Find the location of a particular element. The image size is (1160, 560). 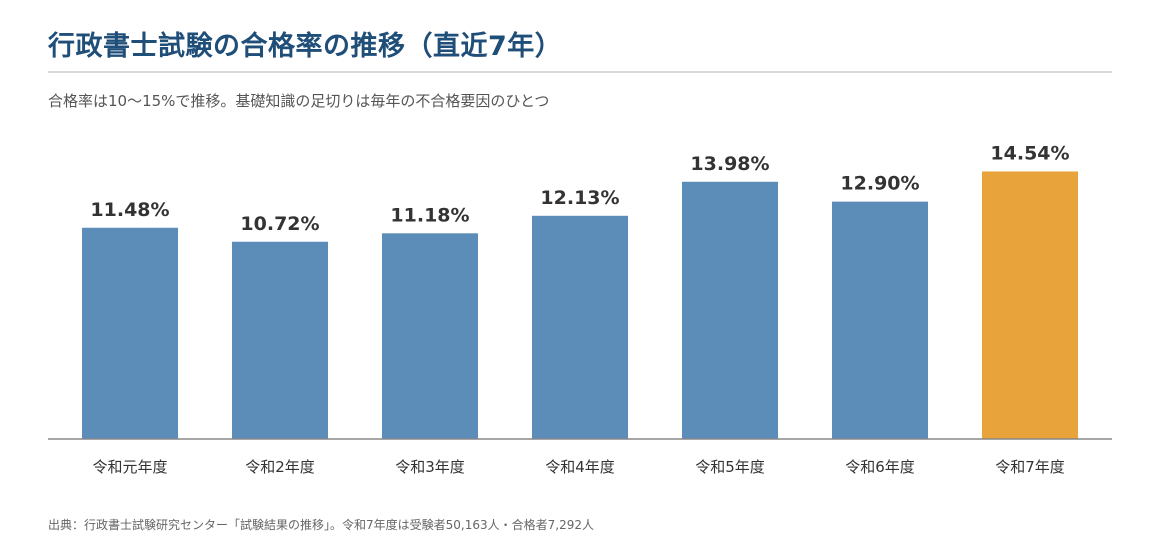

category-label-5: 令和5年度 is located at coordinates (730, 467).